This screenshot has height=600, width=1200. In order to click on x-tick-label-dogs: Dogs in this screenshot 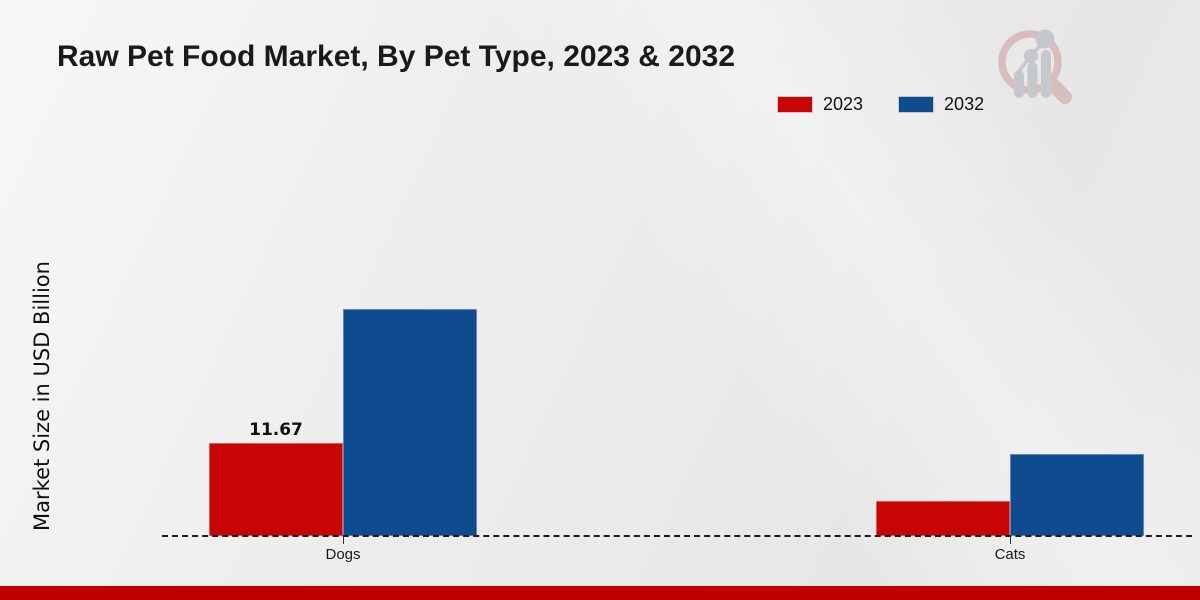, I will do `click(343, 554)`.